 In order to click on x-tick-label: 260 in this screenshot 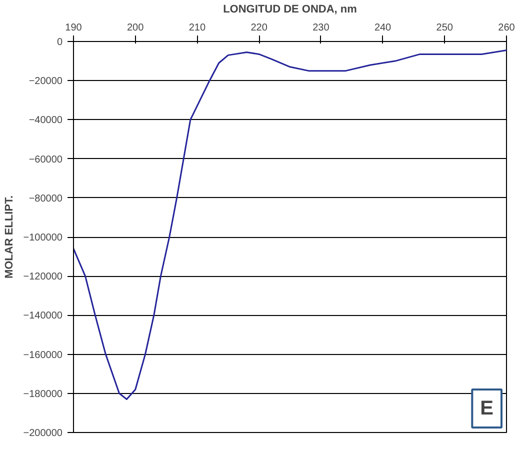, I will do `click(507, 28)`.